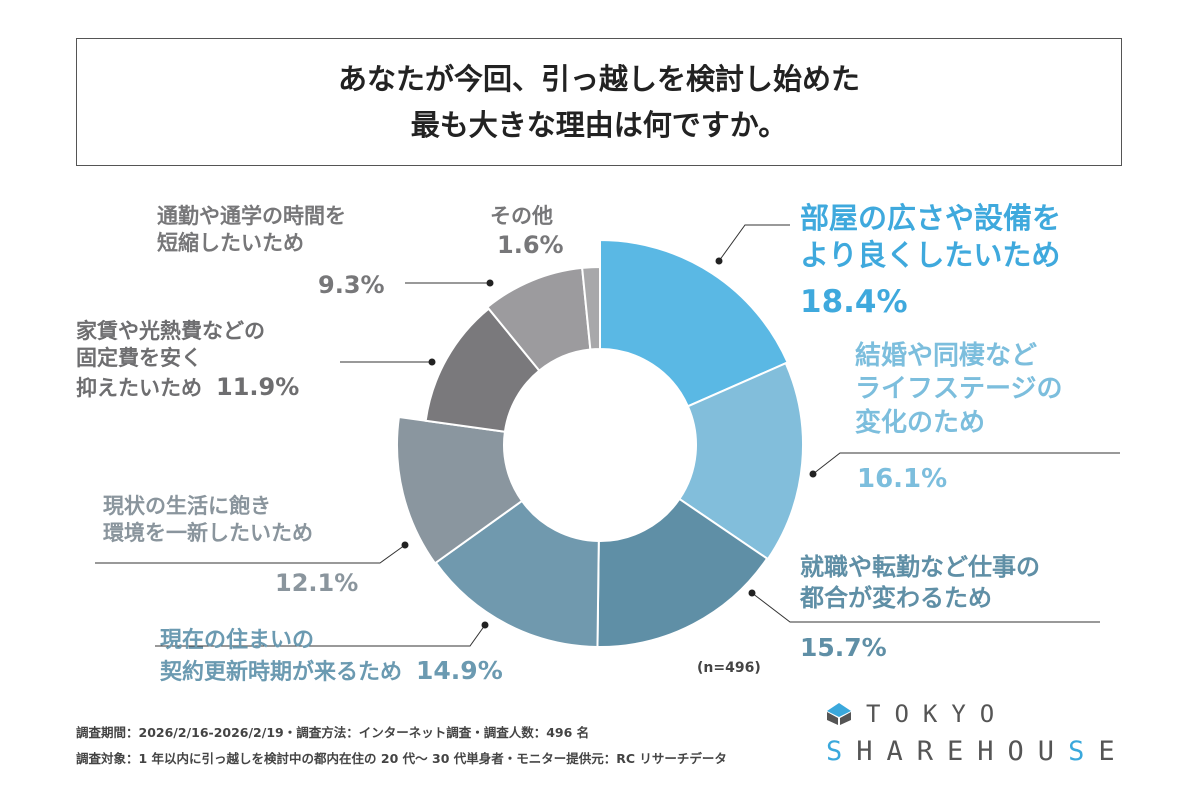 The image size is (1200, 800). What do you see at coordinates (187, 506) in the screenshot?
I see `slice-label-line: 現状の生活に飽き` at bounding box center [187, 506].